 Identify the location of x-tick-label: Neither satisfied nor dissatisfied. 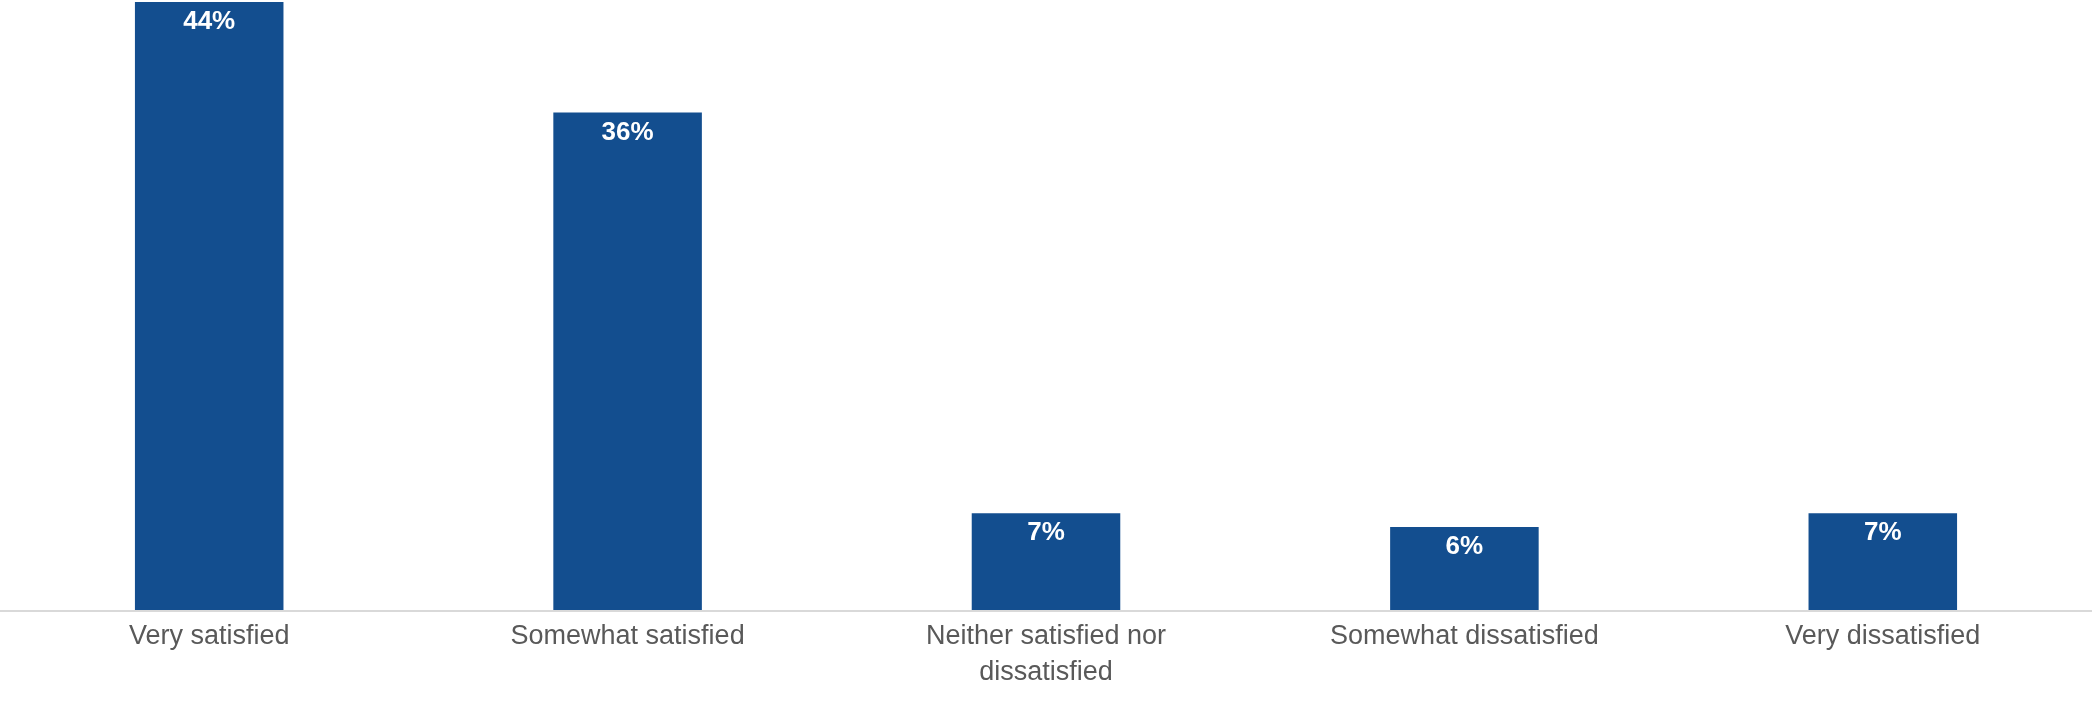
(1046, 653).